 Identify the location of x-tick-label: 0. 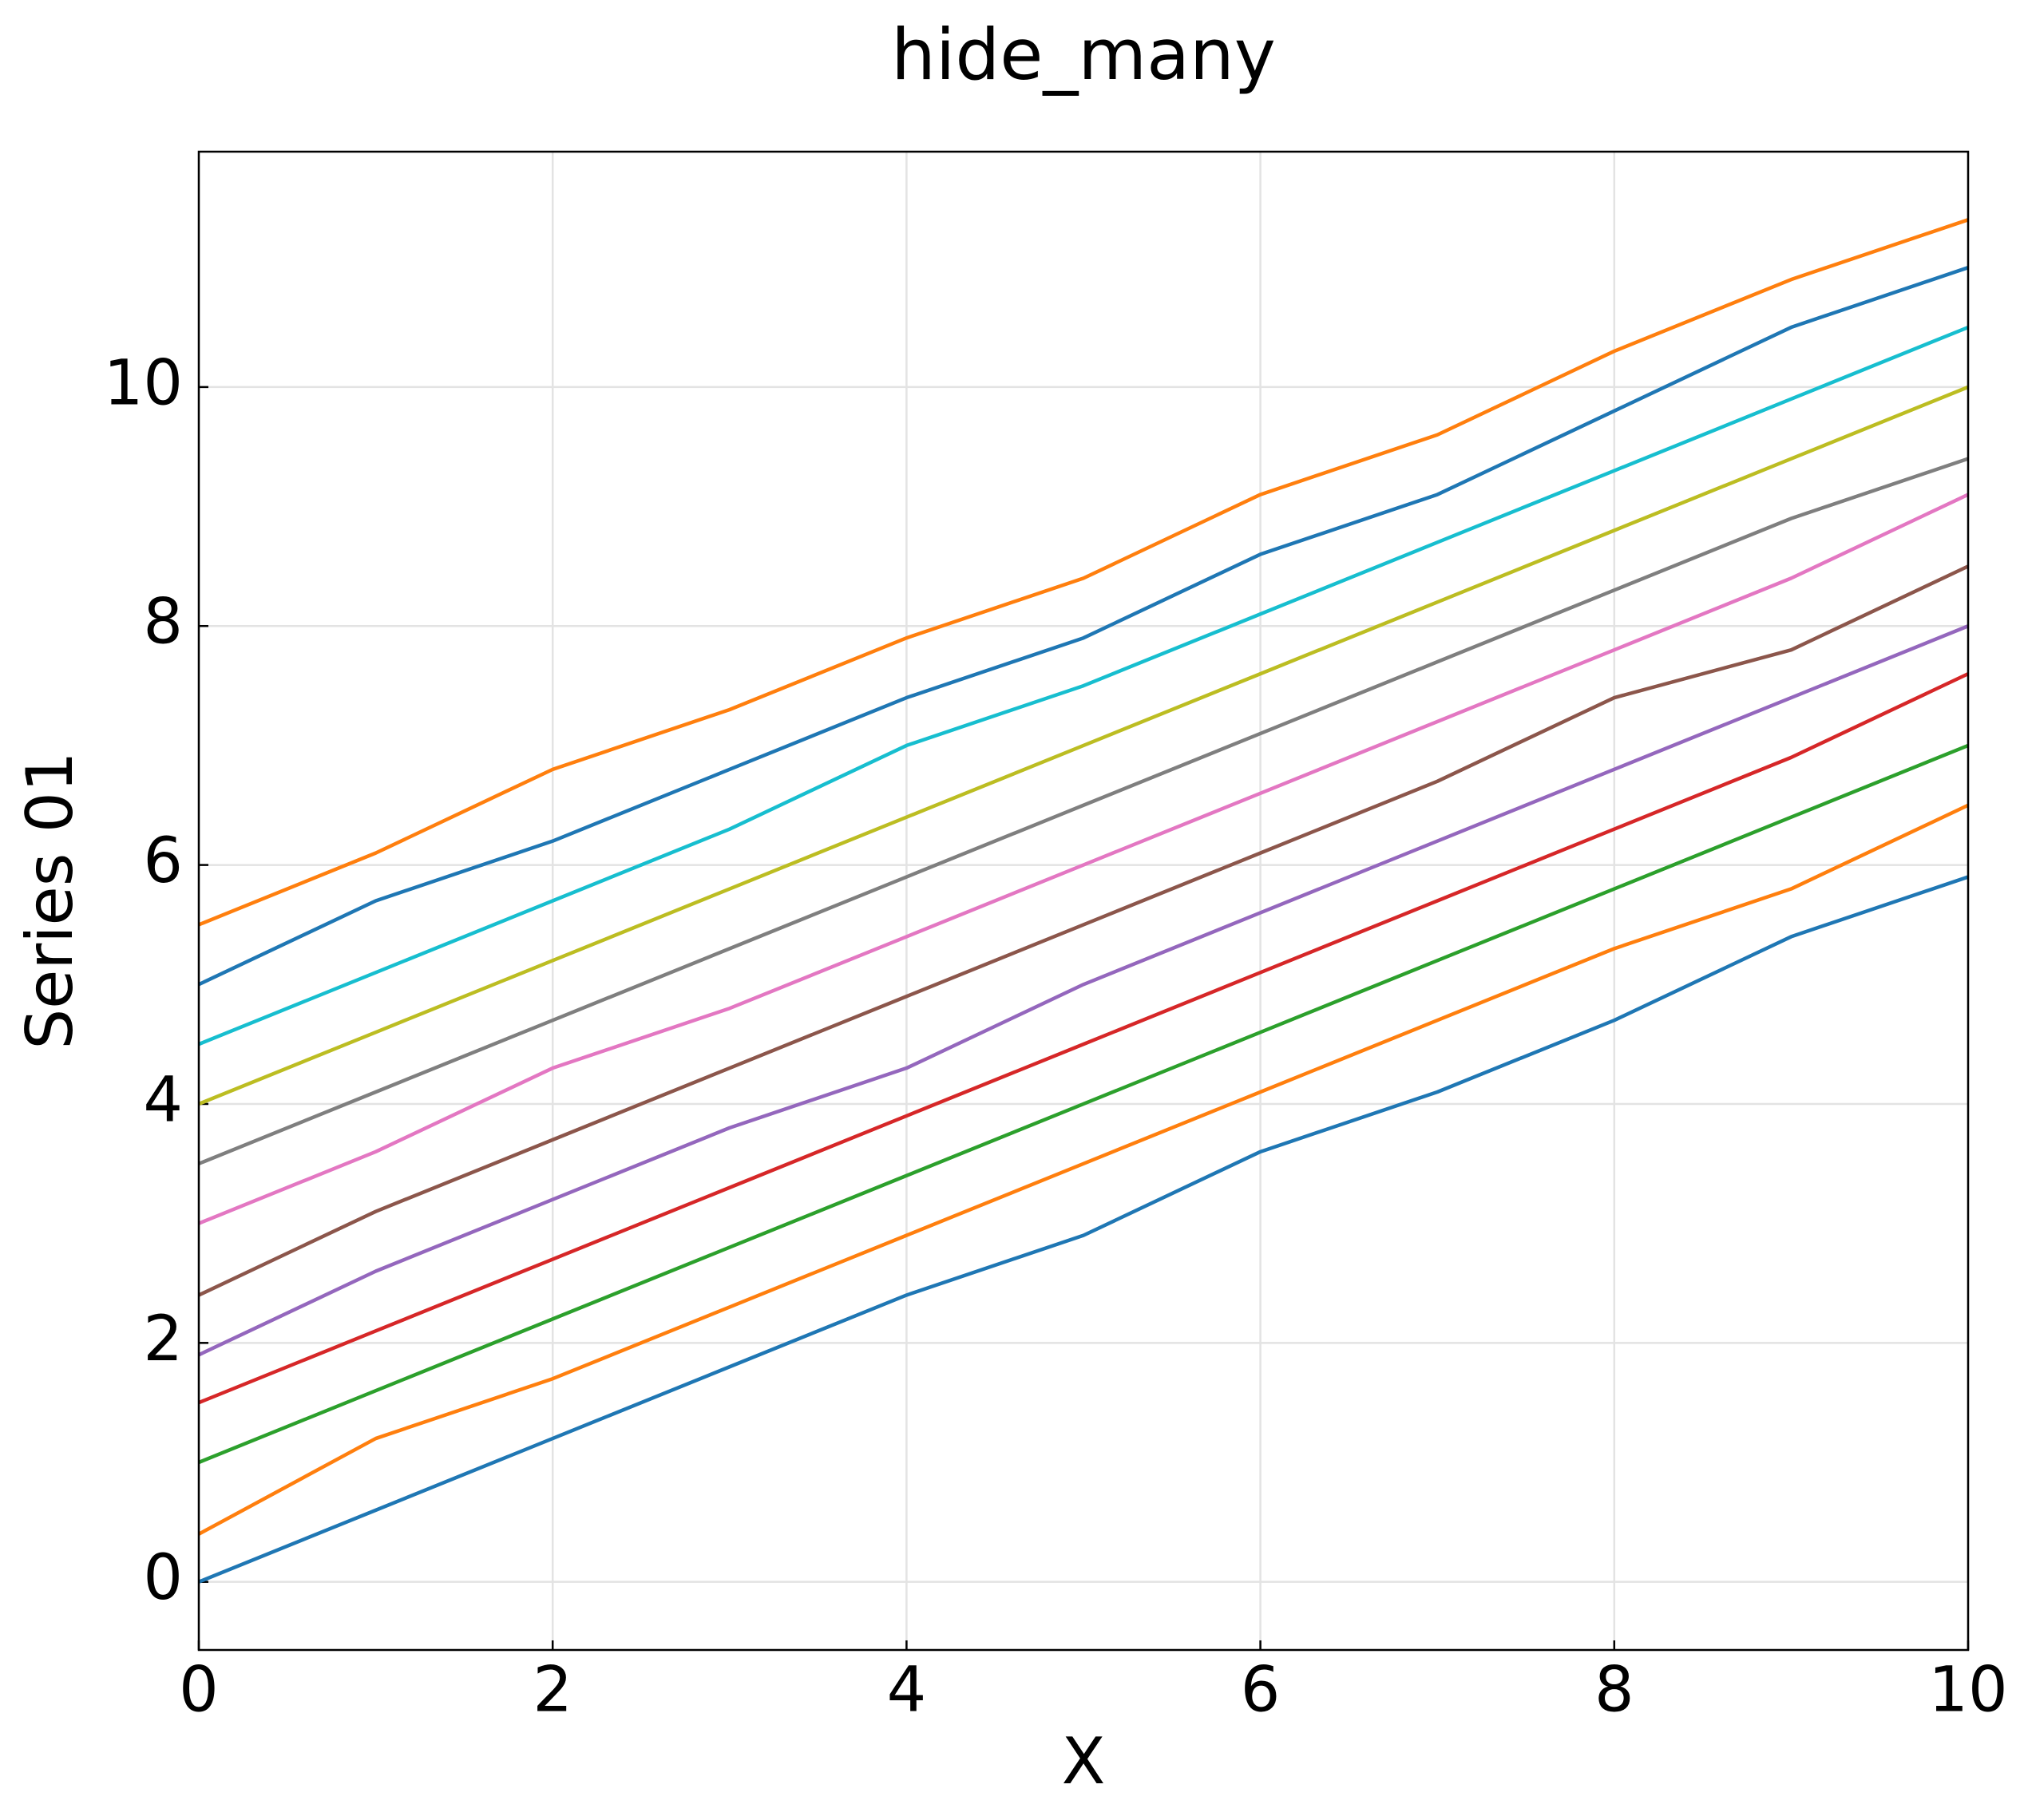
(199, 1690).